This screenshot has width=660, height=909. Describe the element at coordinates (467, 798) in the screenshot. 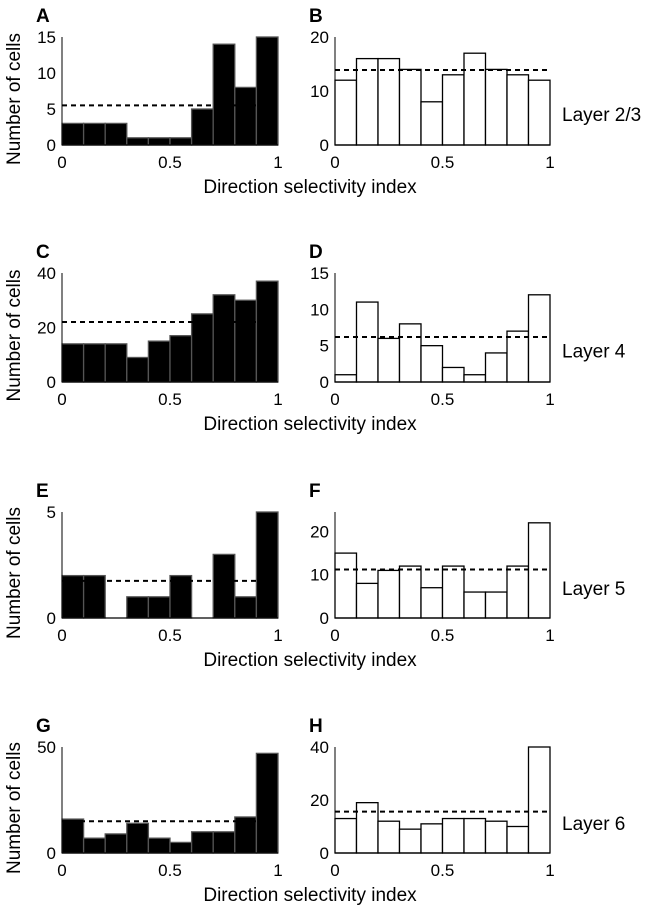

I see `panel-h: 0 20 40 0 0.5 1 H Layer 6` at that location.